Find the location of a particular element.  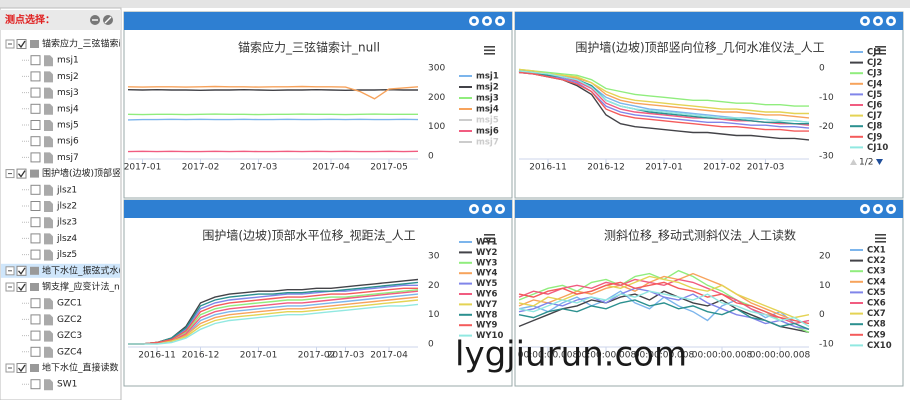

tree-group-label: 围护墙(边坡)顶部竖[ is located at coordinates (83, 173).